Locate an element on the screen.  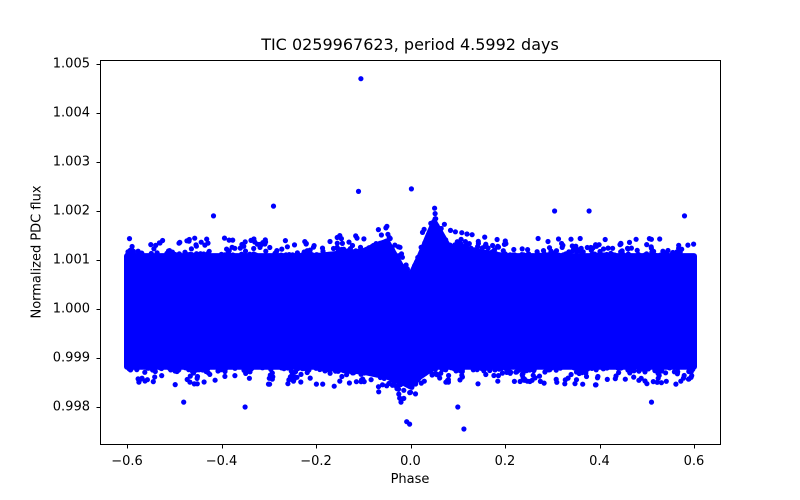
x-axis-label: Phase is located at coordinates (410, 479).